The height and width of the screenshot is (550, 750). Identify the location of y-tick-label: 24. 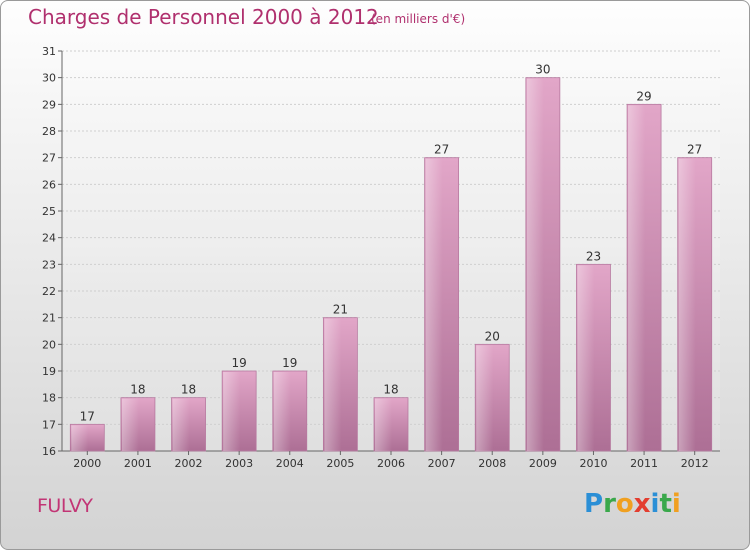
(49, 238).